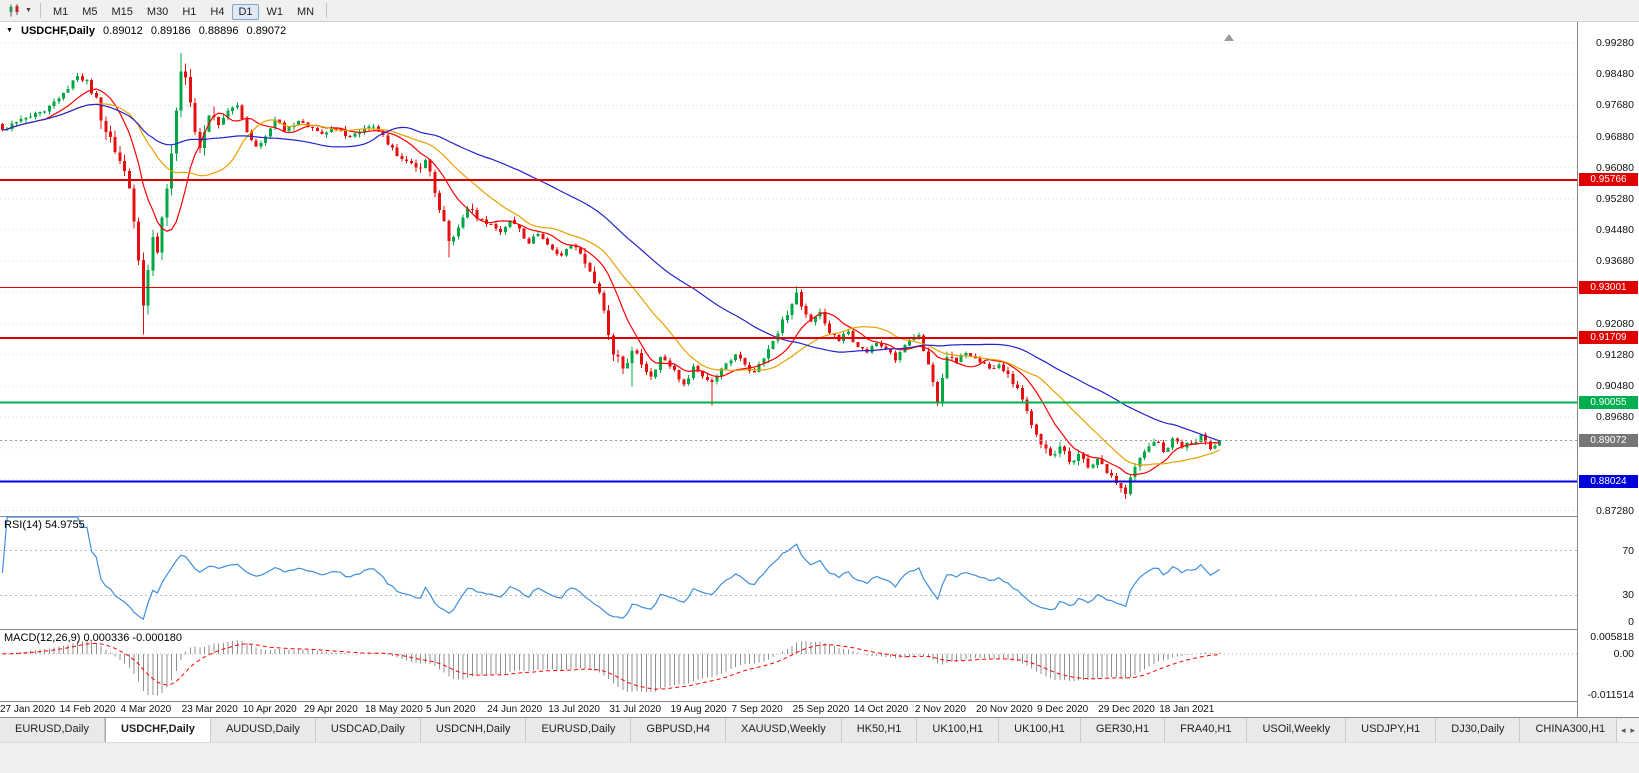 The width and height of the screenshot is (1639, 773). Describe the element at coordinates (1608, 482) in the screenshot. I see `level-price-tag-0.88024: 0.88024` at that location.